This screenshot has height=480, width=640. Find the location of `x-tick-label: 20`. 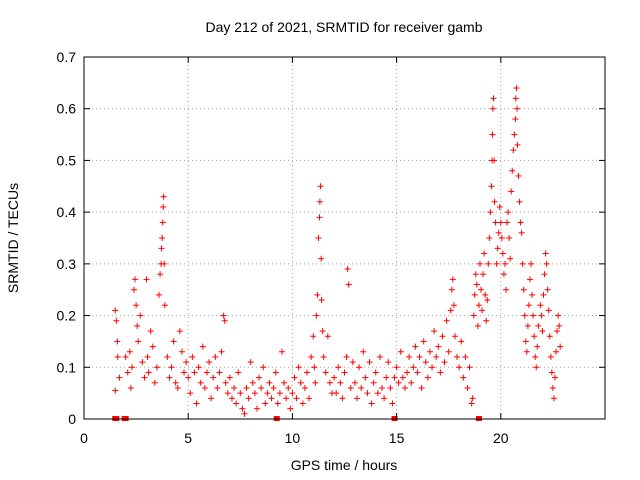

x-tick-label: 20 is located at coordinates (501, 438).